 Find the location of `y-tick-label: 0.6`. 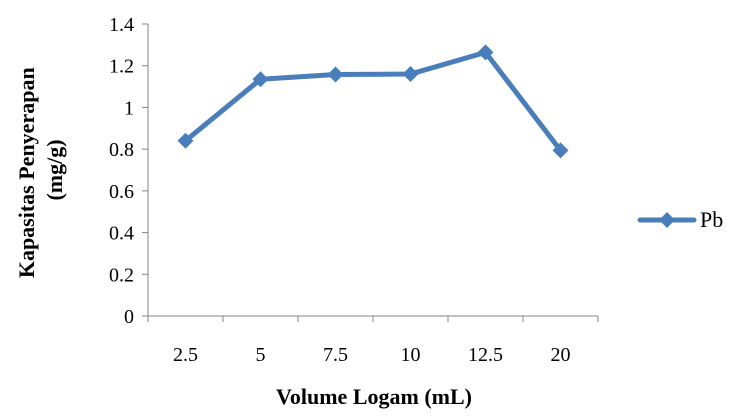

y-tick-label: 0.6 is located at coordinates (121, 192).